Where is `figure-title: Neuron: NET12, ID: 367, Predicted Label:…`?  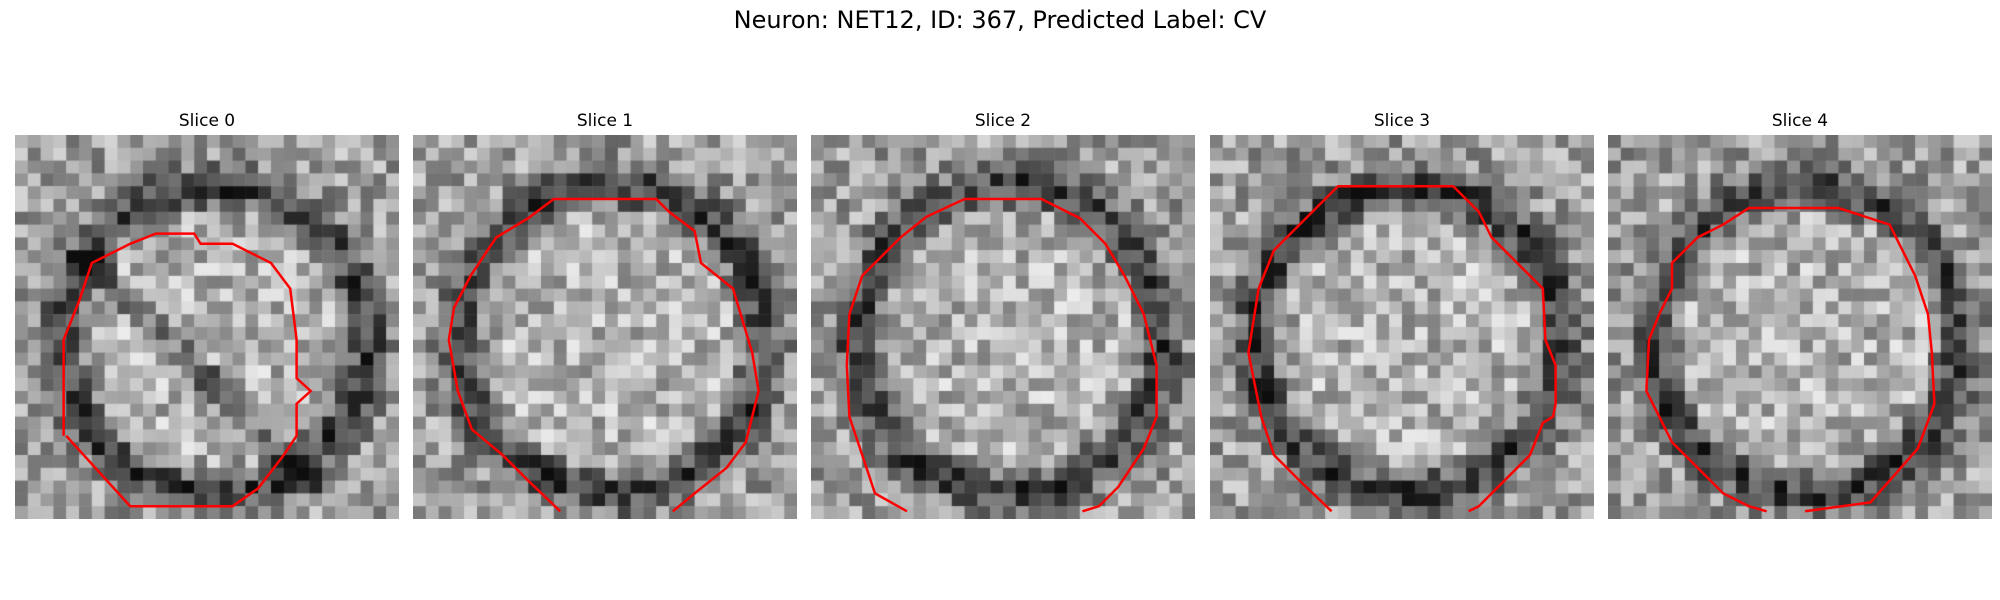
figure-title: Neuron: NET12, ID: 367, Predicted Label:… is located at coordinates (1000, 20).